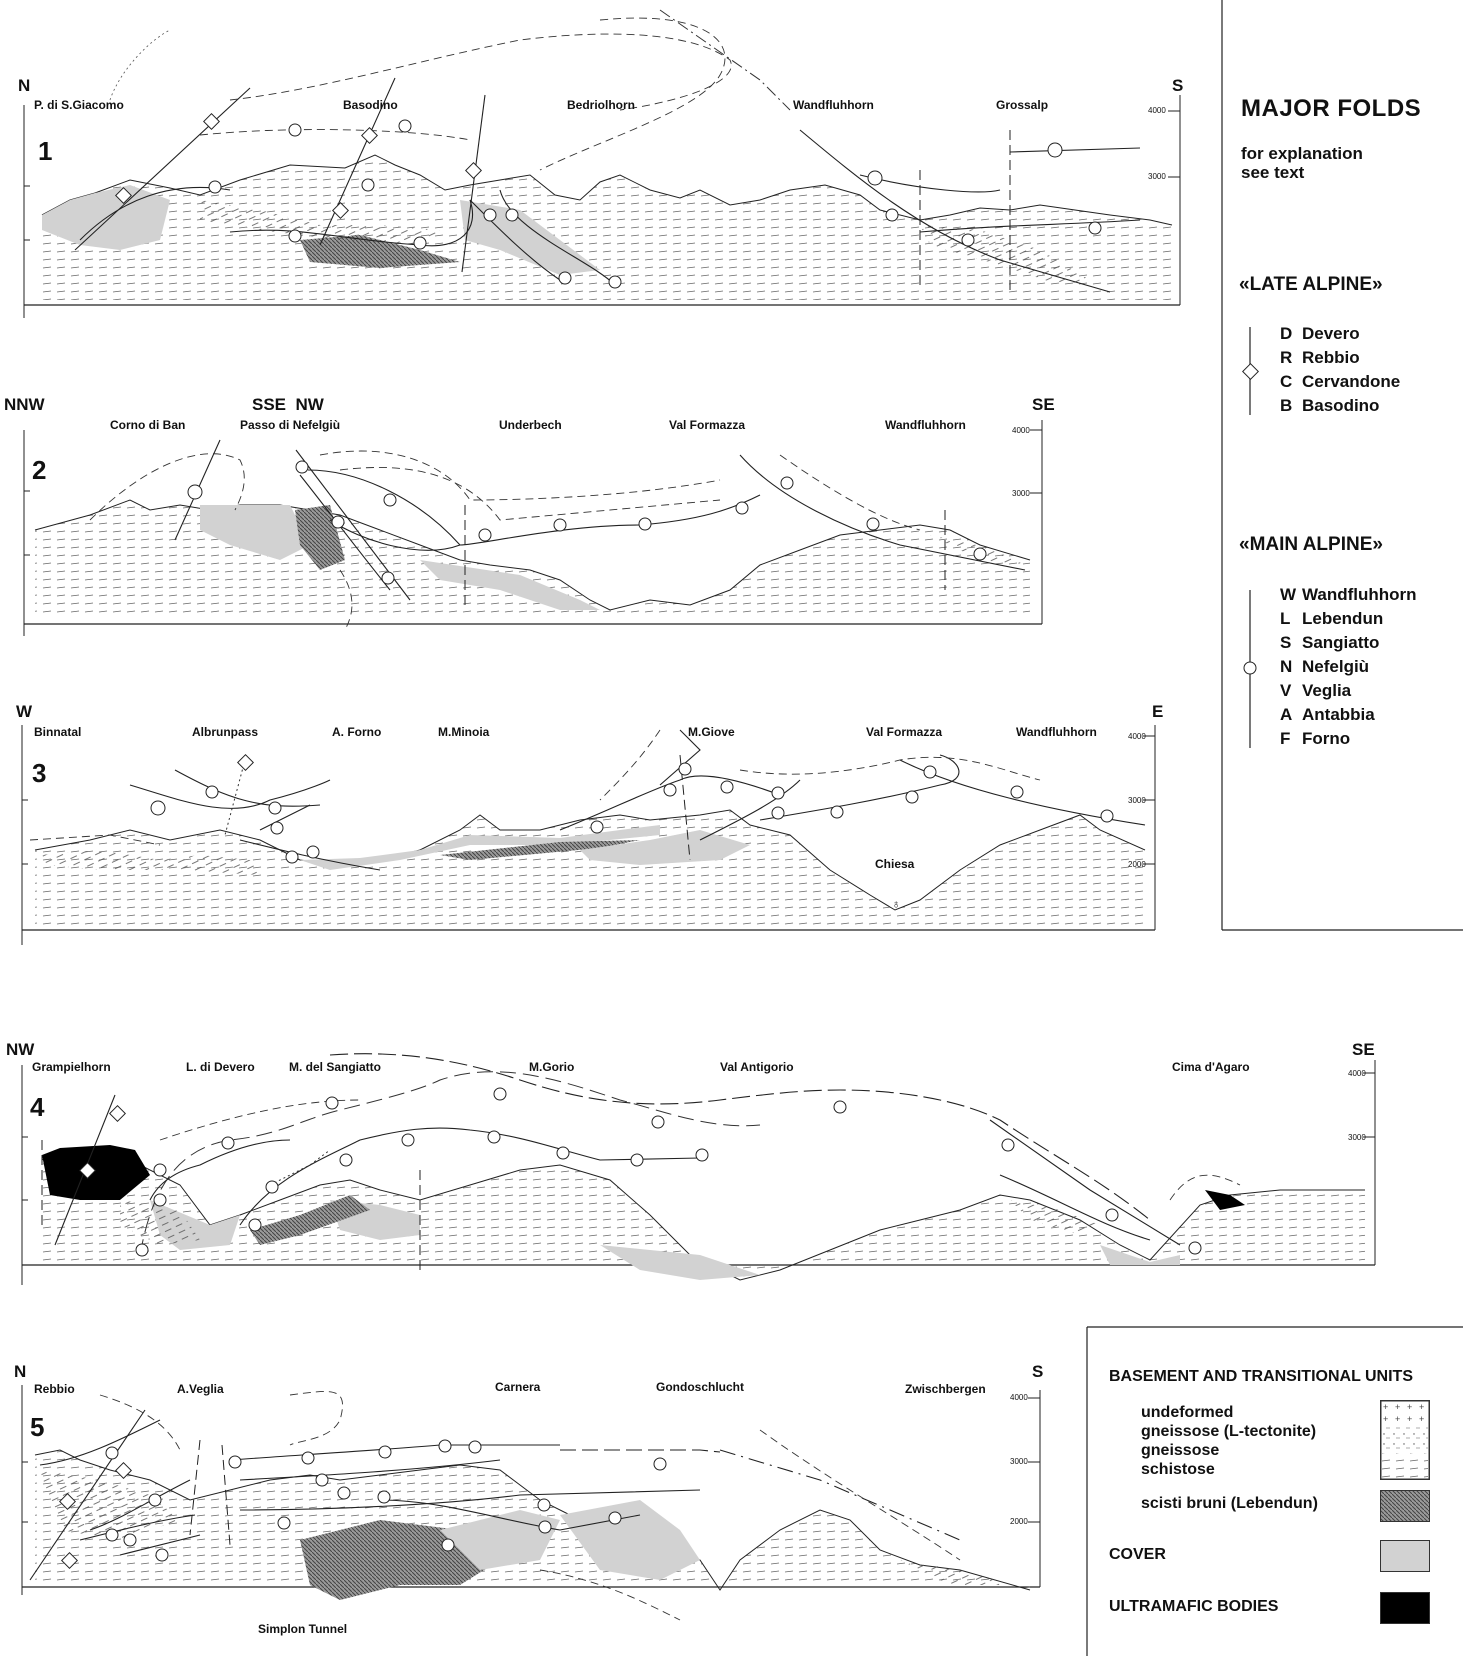 The height and width of the screenshot is (1656, 1463). Describe the element at coordinates (20, 1049) in the screenshot. I see `section-4-left-direction: NW` at that location.